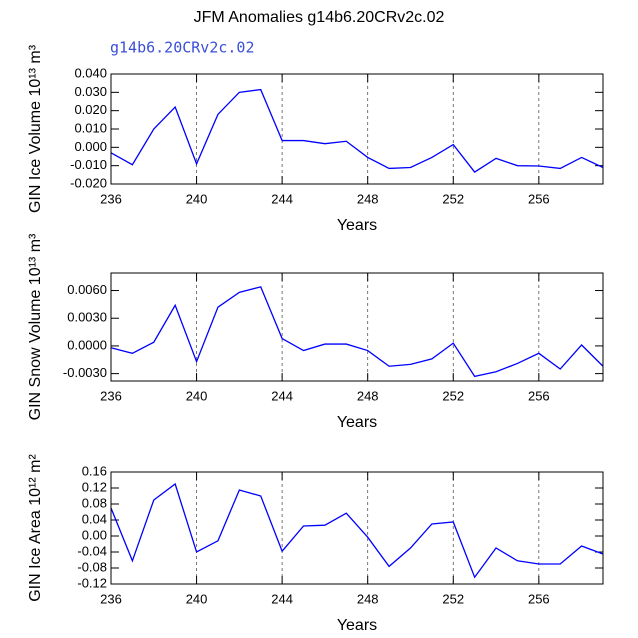 Image resolution: width=638 pixels, height=638 pixels. I want to click on y-tick-label: -0.04, so click(92, 550).